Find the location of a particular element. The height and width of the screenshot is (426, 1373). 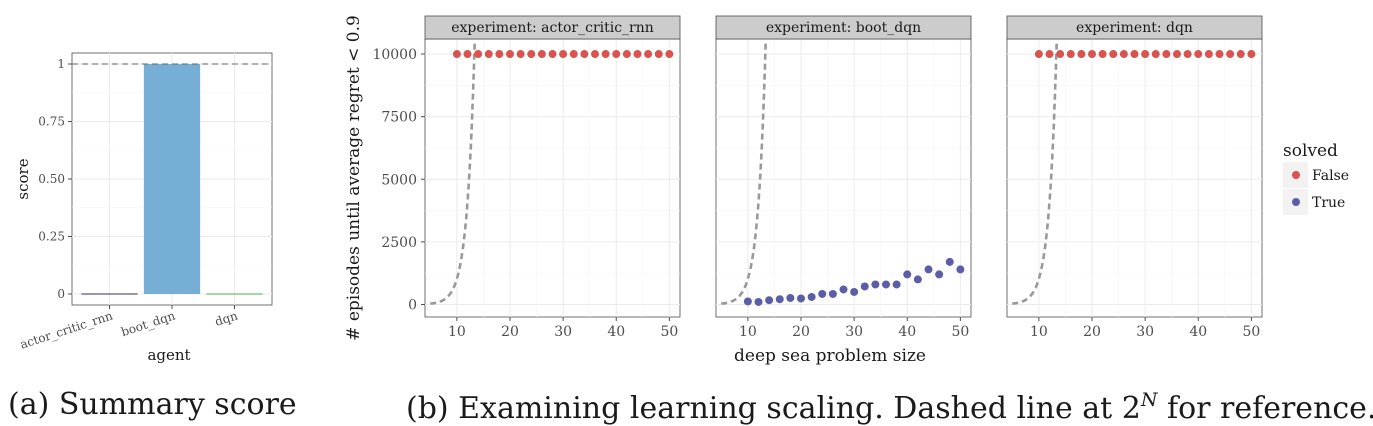

summary-bars is located at coordinates (172, 179).